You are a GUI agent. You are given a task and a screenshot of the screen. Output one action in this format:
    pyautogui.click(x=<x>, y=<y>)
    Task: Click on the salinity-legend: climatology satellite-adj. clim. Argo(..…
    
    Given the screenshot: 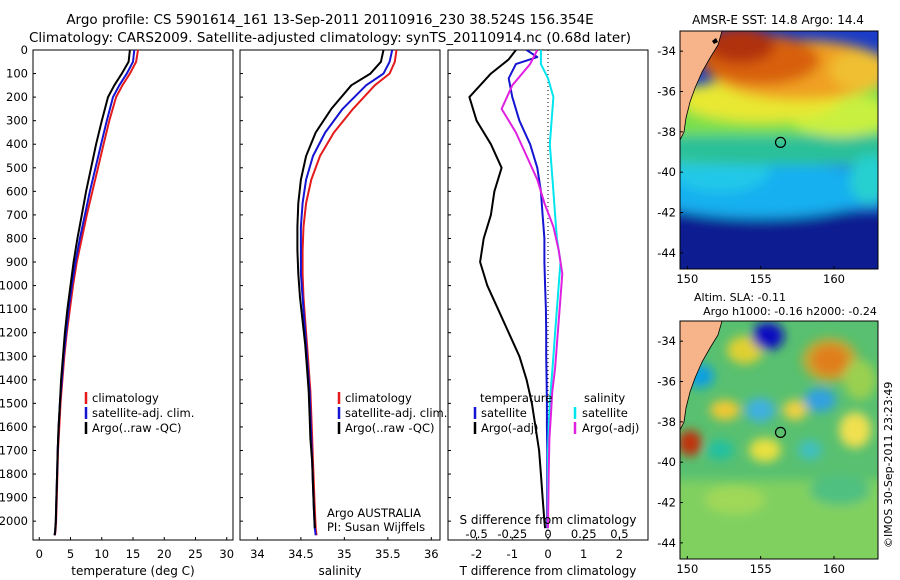 What is the action you would take?
    pyautogui.click(x=392, y=413)
    